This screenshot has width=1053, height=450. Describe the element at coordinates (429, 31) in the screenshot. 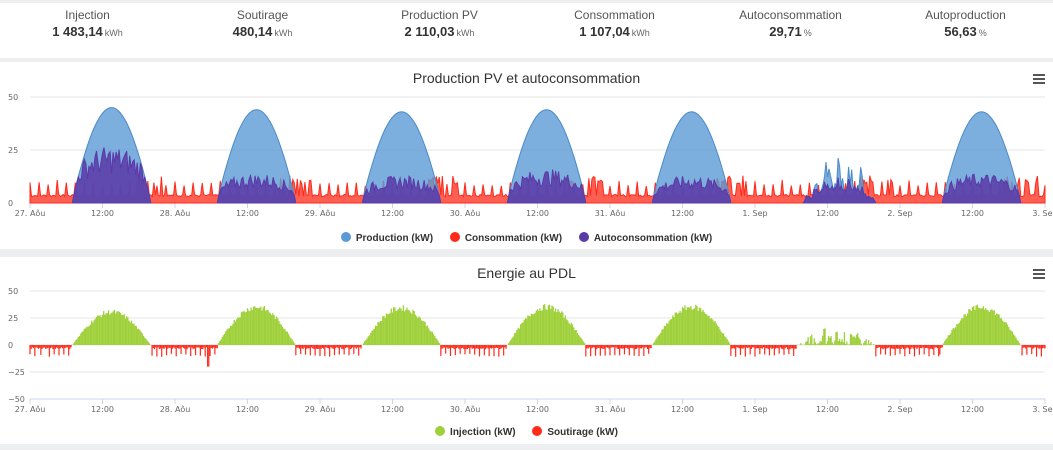

I see `kpi-number: 2 110,03` at that location.